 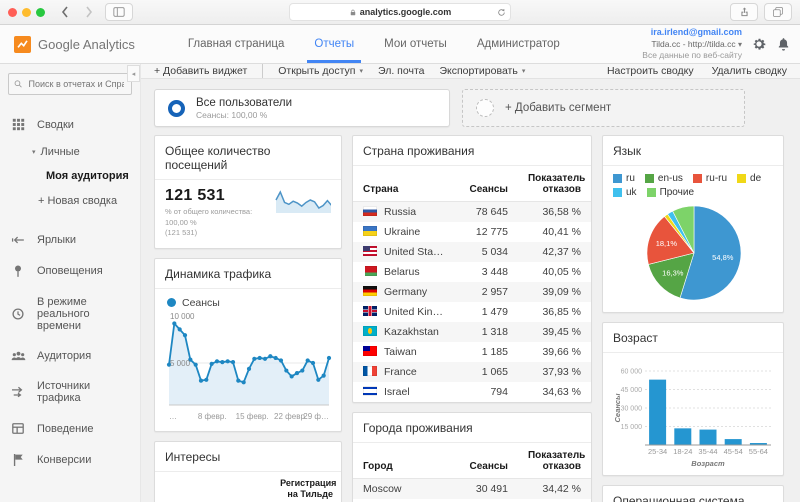 What do you see at coordinates (482, 71) in the screenshot?
I see `export-button: Экспортировать▾` at bounding box center [482, 71].